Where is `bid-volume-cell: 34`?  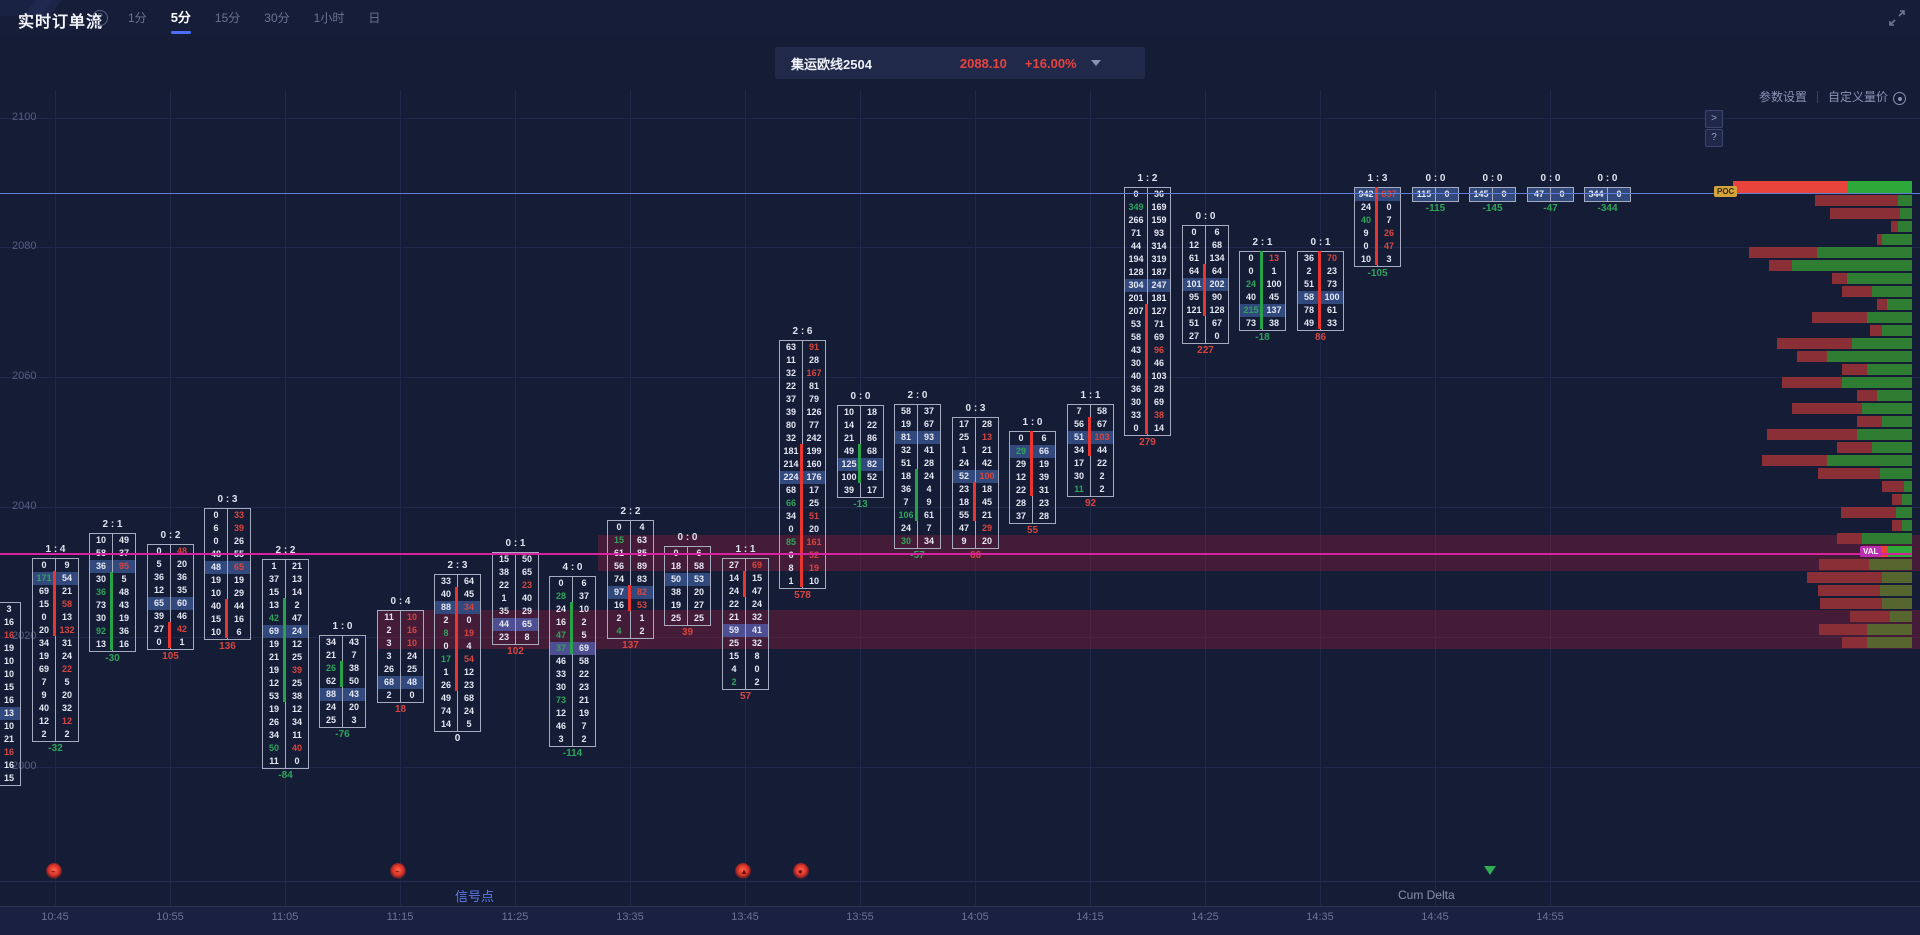
bid-volume-cell: 34 is located at coordinates (274, 735).